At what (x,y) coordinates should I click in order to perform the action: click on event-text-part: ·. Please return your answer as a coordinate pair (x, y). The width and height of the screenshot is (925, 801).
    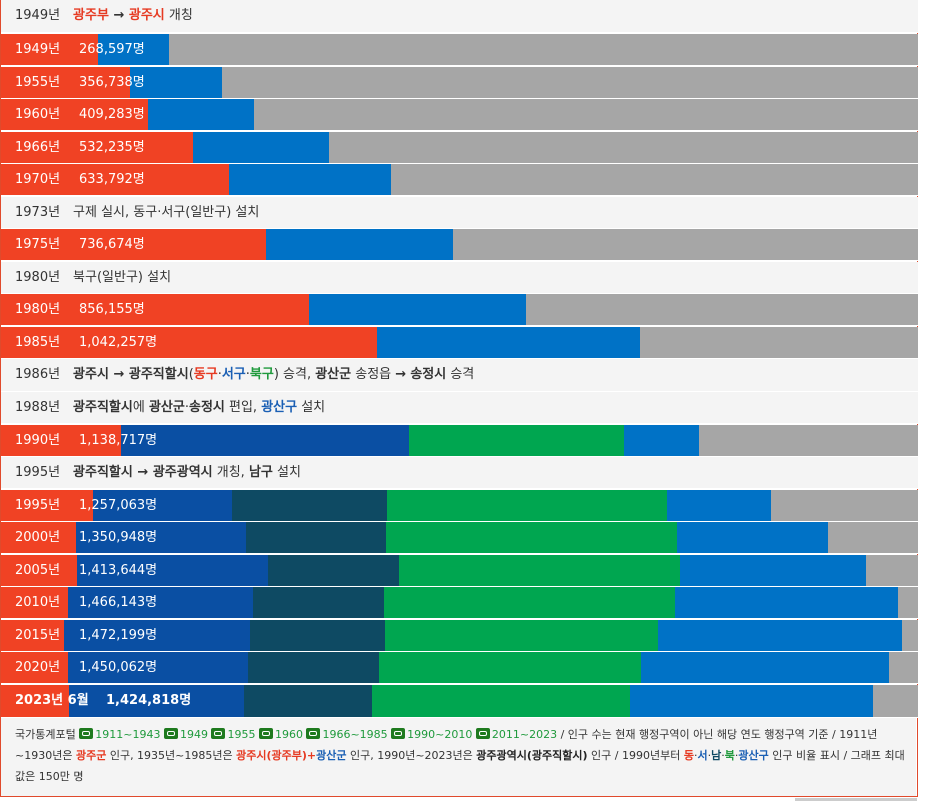
    Looking at the image, I should click on (186, 407).